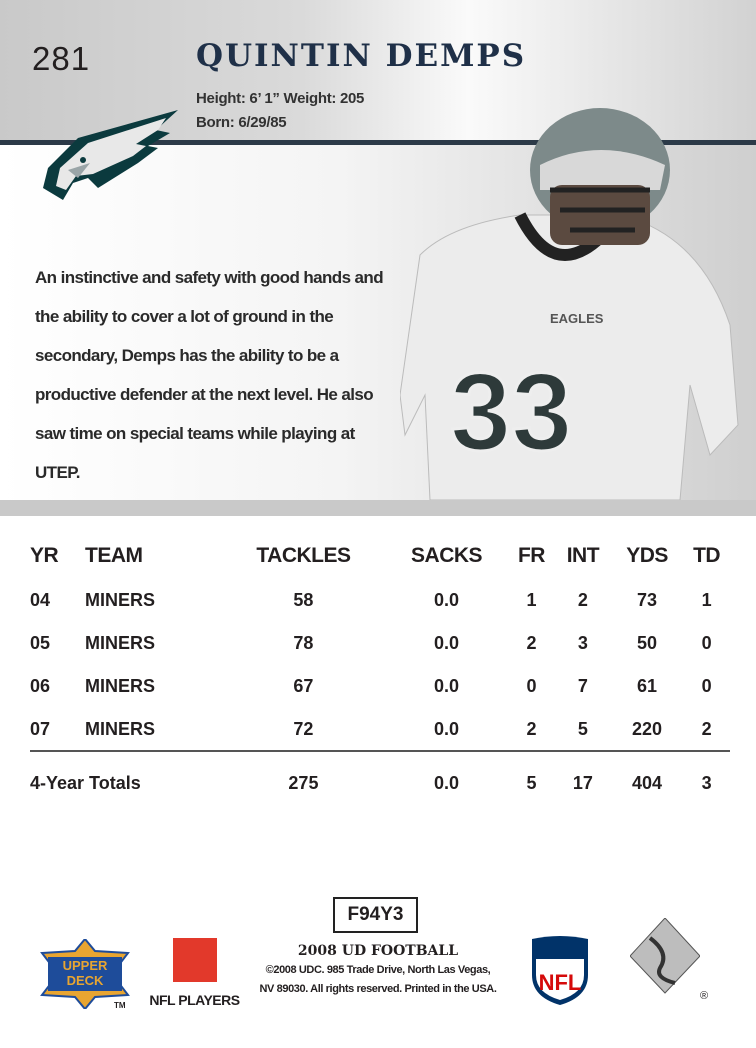  I want to click on cell-yds: 73, so click(647, 600).